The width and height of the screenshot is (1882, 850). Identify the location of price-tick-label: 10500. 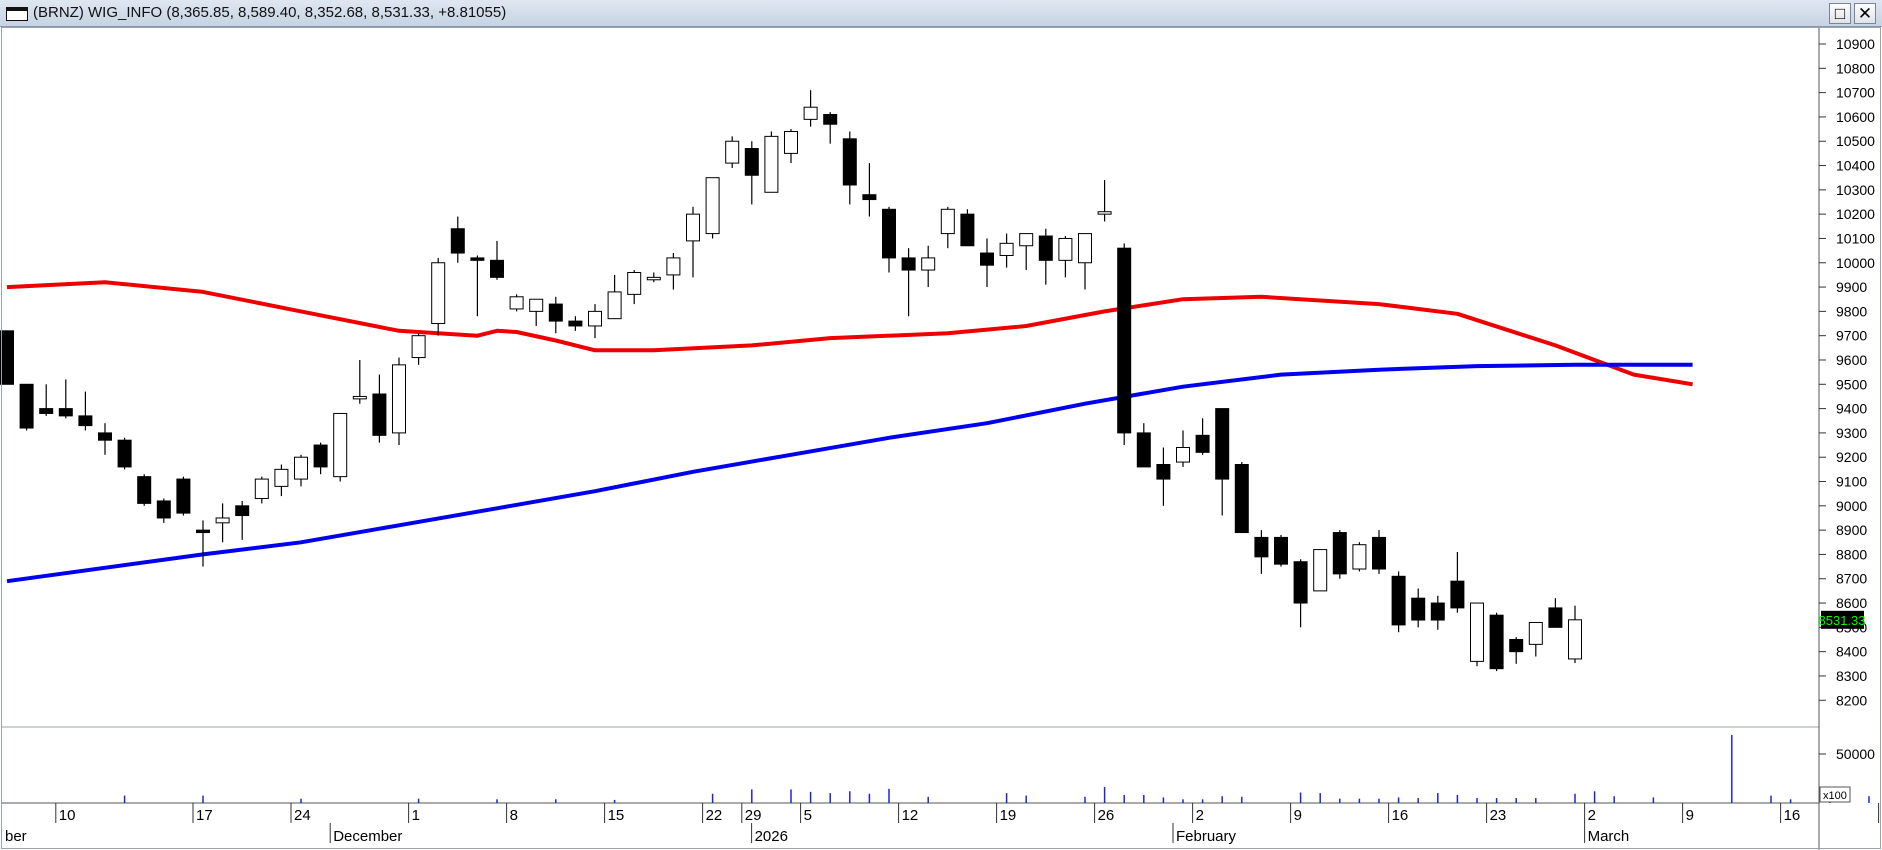
(1855, 141).